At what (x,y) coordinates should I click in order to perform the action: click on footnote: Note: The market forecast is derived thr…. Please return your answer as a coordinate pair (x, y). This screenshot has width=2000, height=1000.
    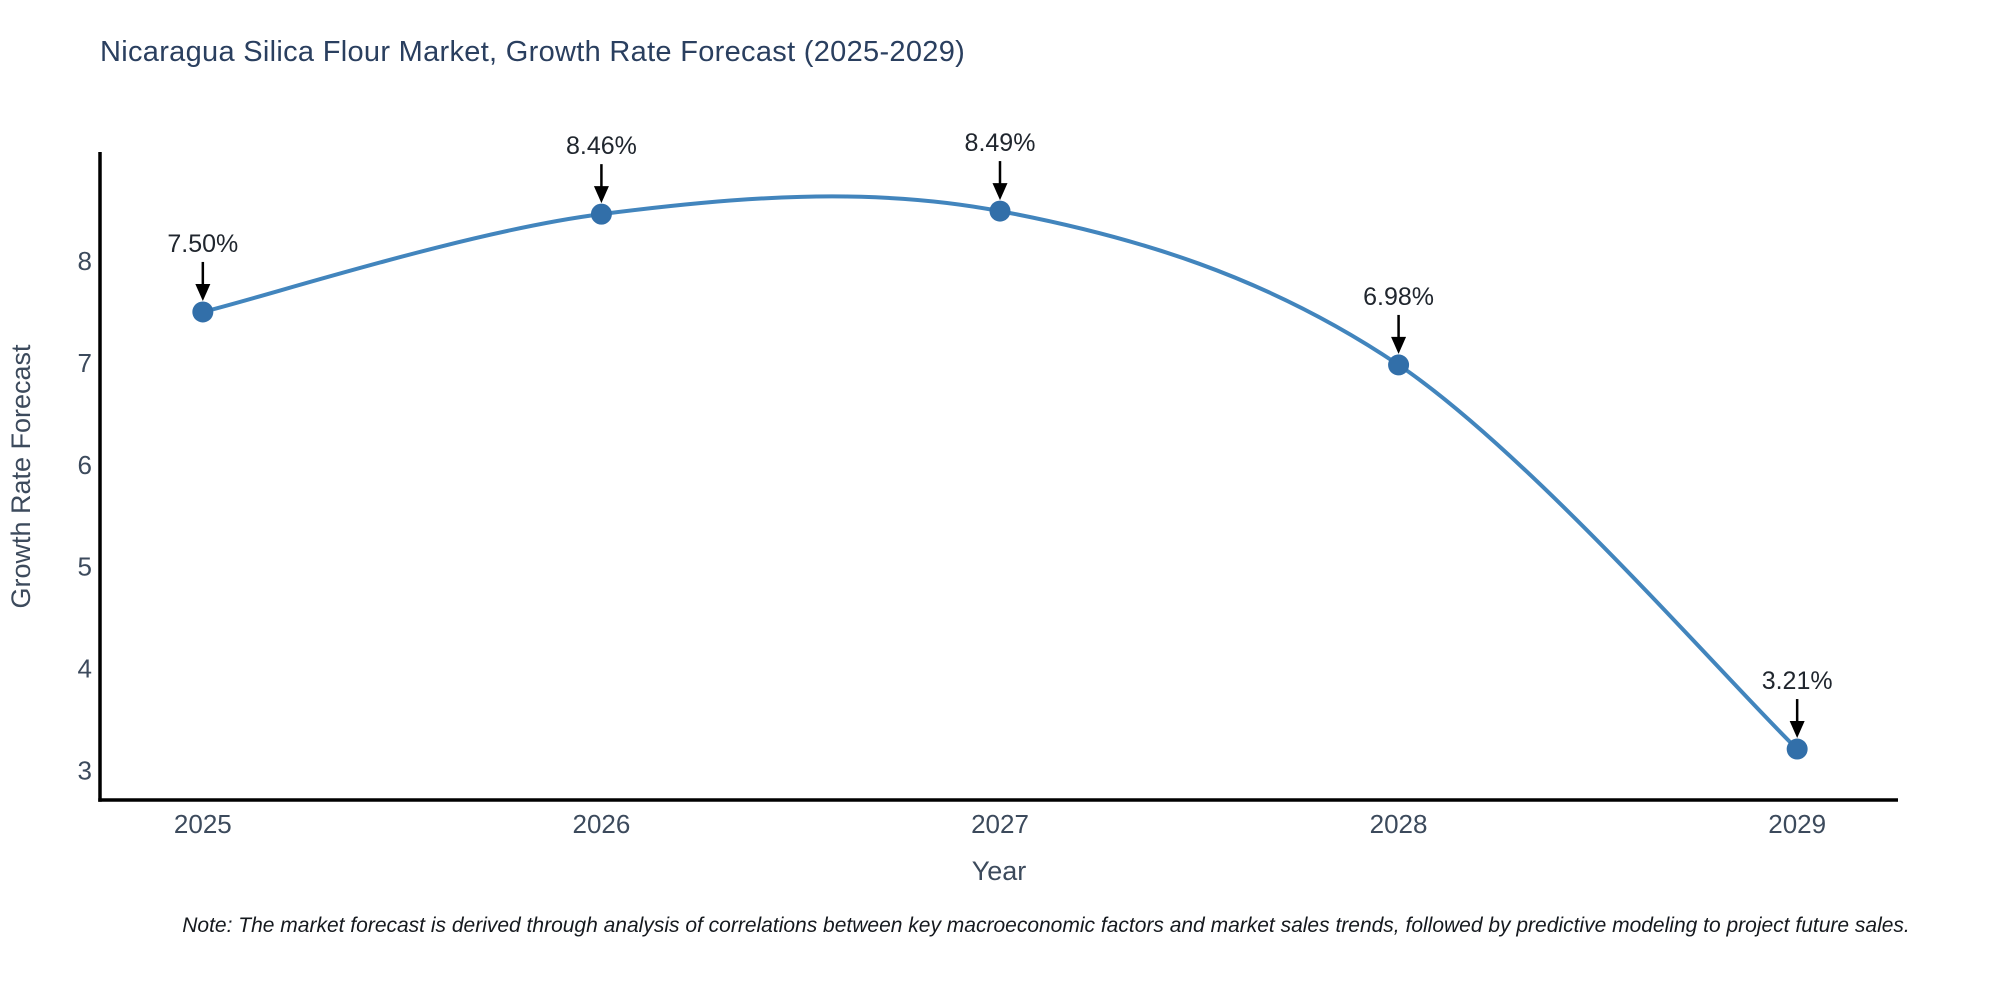
    Looking at the image, I should click on (1046, 925).